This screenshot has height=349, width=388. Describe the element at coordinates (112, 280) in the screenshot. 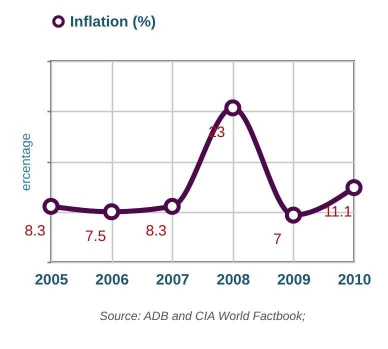

I see `x-tick-label: 2006` at that location.